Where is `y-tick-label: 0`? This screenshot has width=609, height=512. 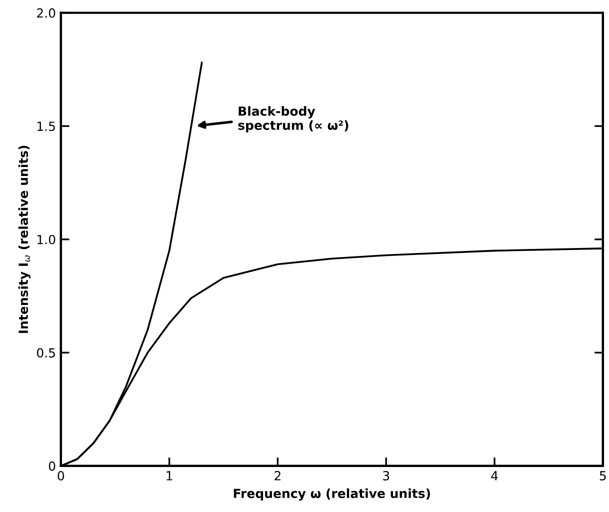 y-tick-label: 0 is located at coordinates (52, 466).